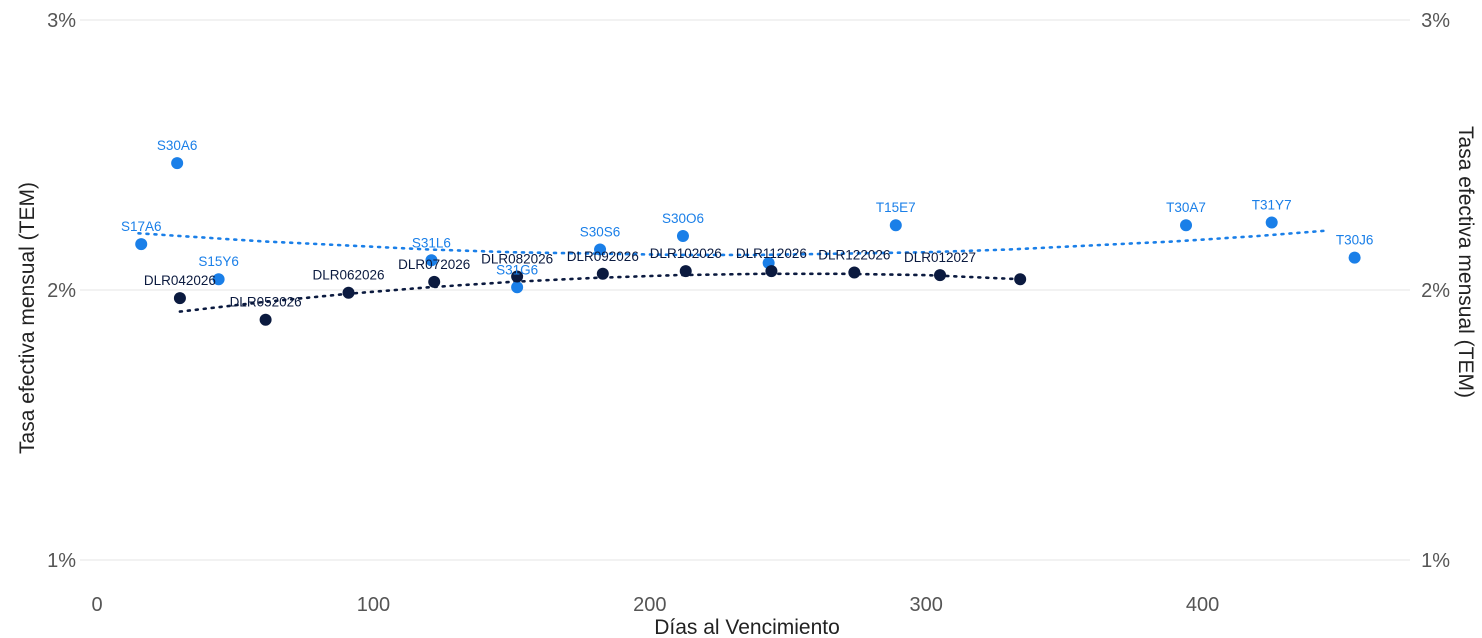 The height and width of the screenshot is (638, 1482). Describe the element at coordinates (896, 207) in the screenshot. I see `point-label: T15E7` at that location.